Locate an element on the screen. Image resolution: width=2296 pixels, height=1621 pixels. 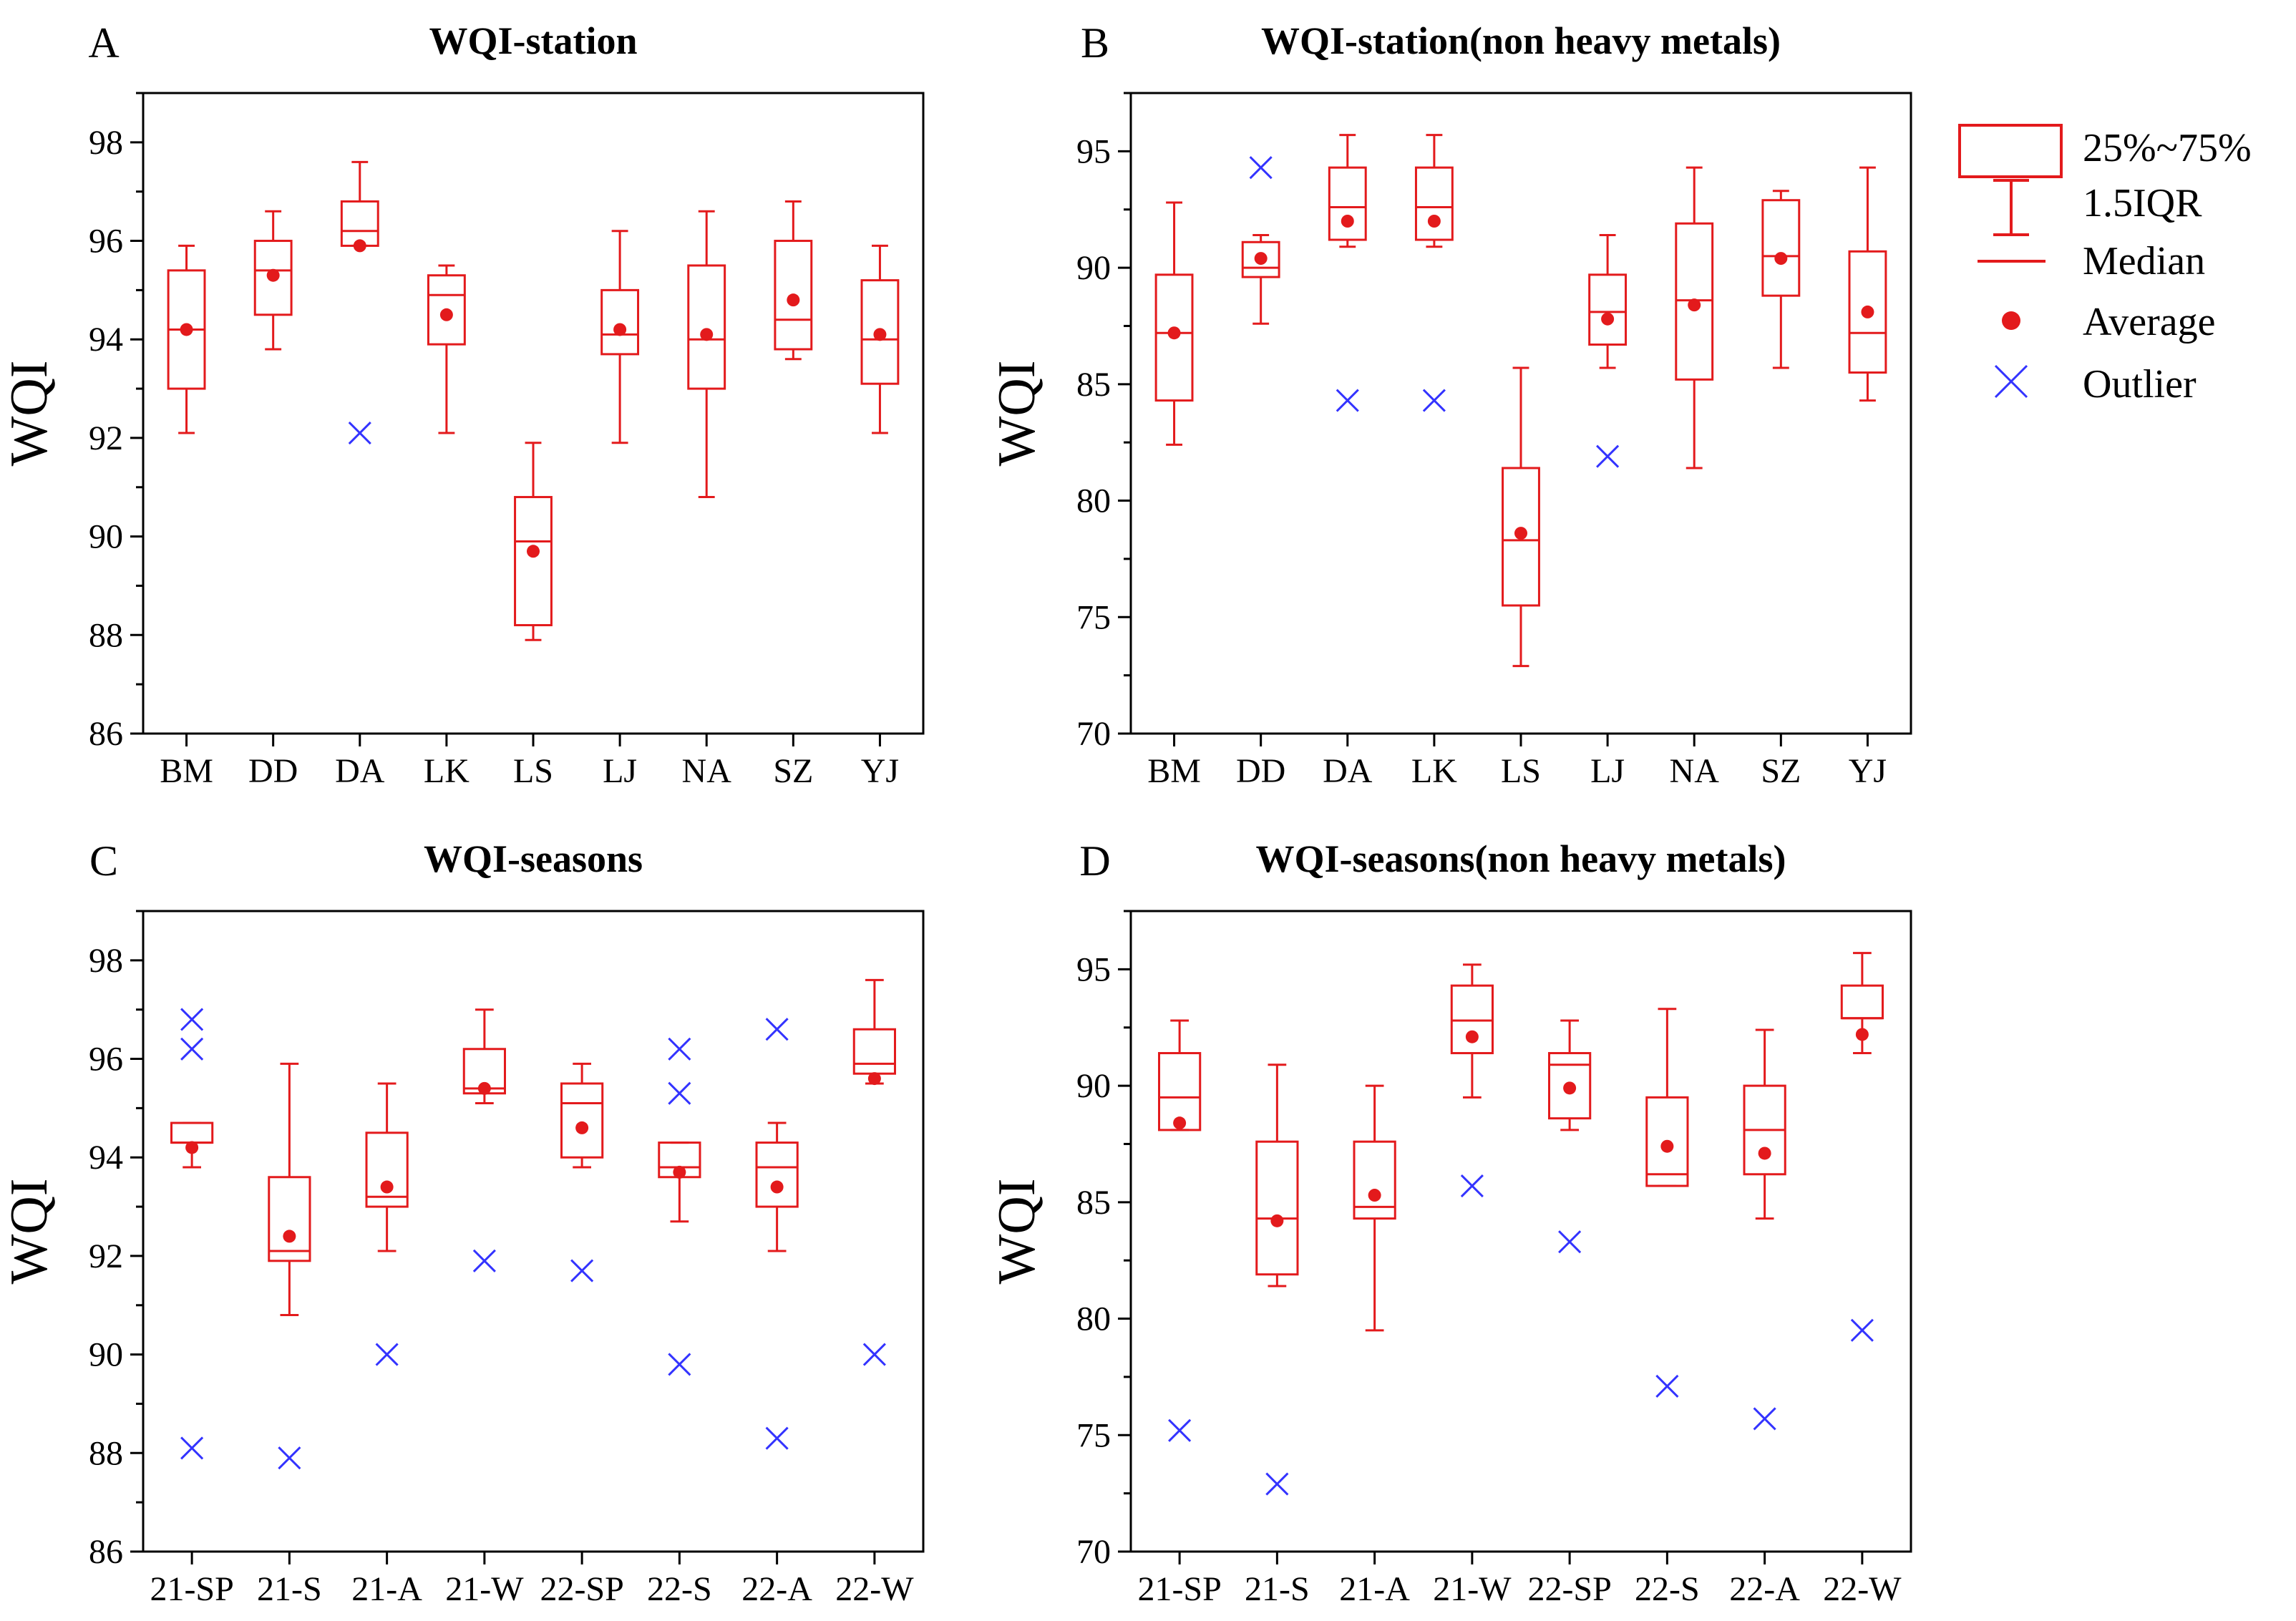
box-LJ is located at coordinates (620, 337).